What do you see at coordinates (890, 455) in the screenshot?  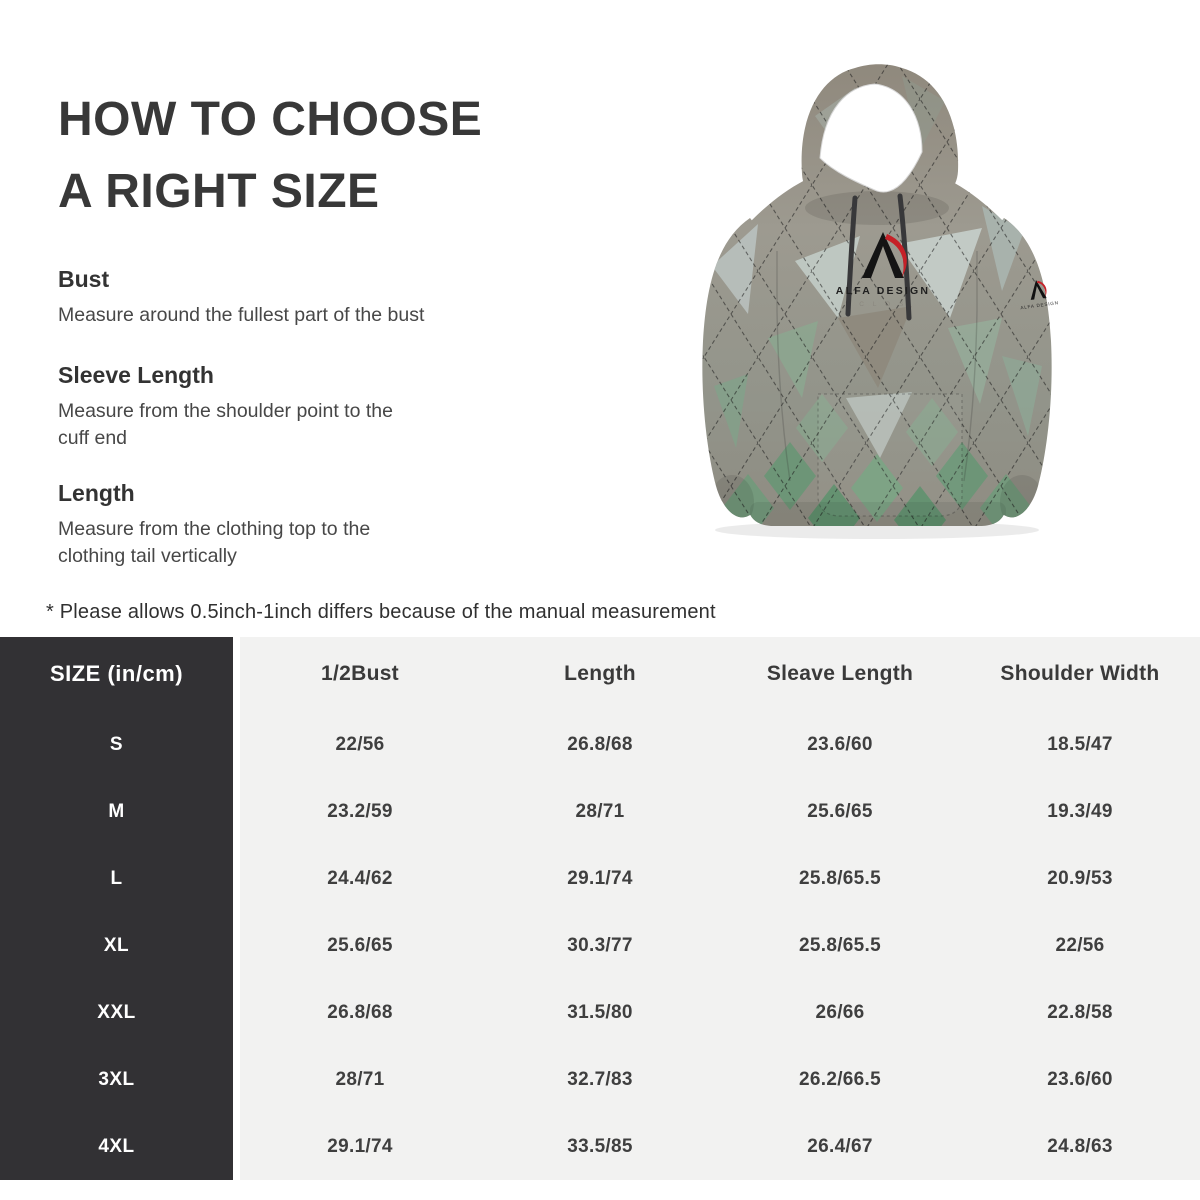 I see `kangaroo-pocket` at bounding box center [890, 455].